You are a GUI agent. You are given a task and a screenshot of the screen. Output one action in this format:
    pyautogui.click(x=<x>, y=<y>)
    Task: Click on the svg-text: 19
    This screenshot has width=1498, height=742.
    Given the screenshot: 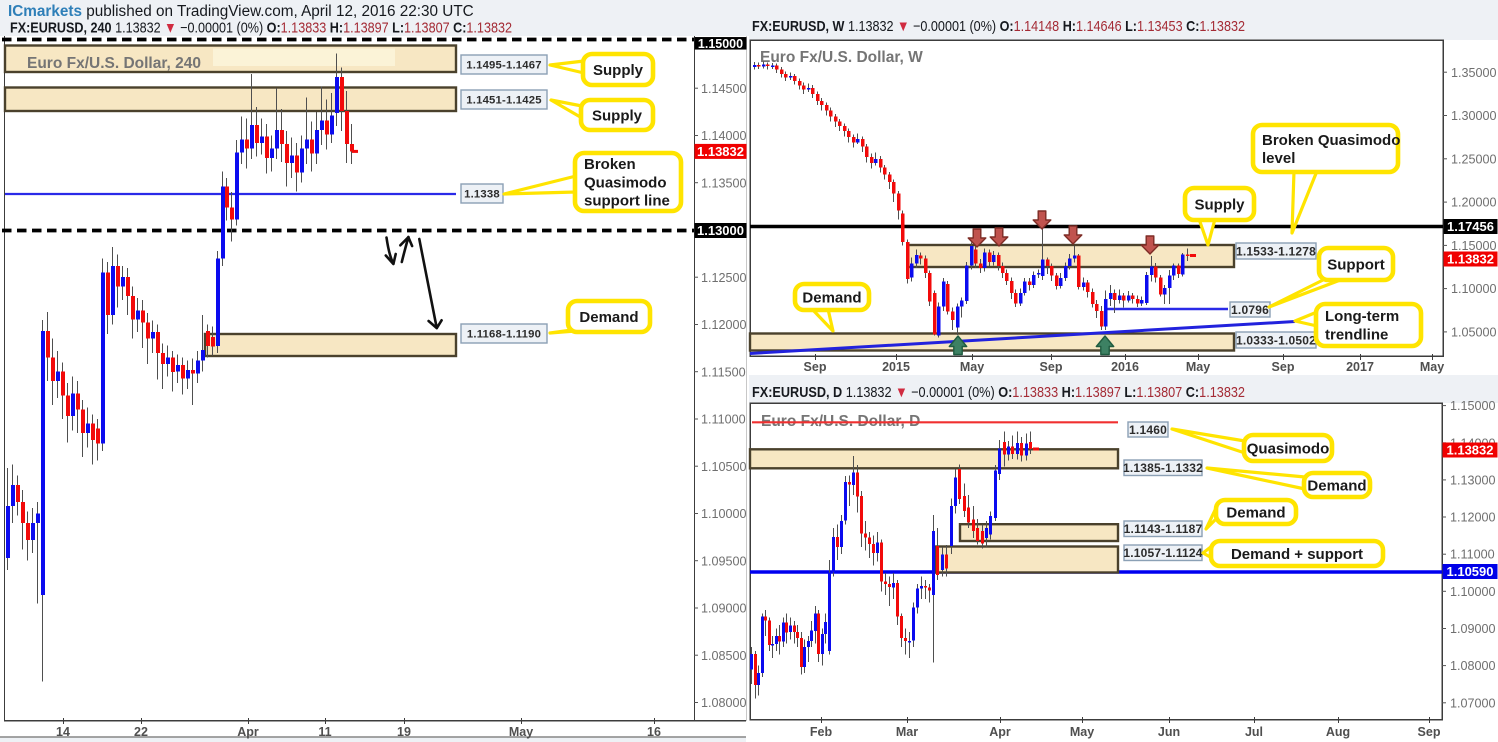 What is the action you would take?
    pyautogui.click(x=404, y=732)
    